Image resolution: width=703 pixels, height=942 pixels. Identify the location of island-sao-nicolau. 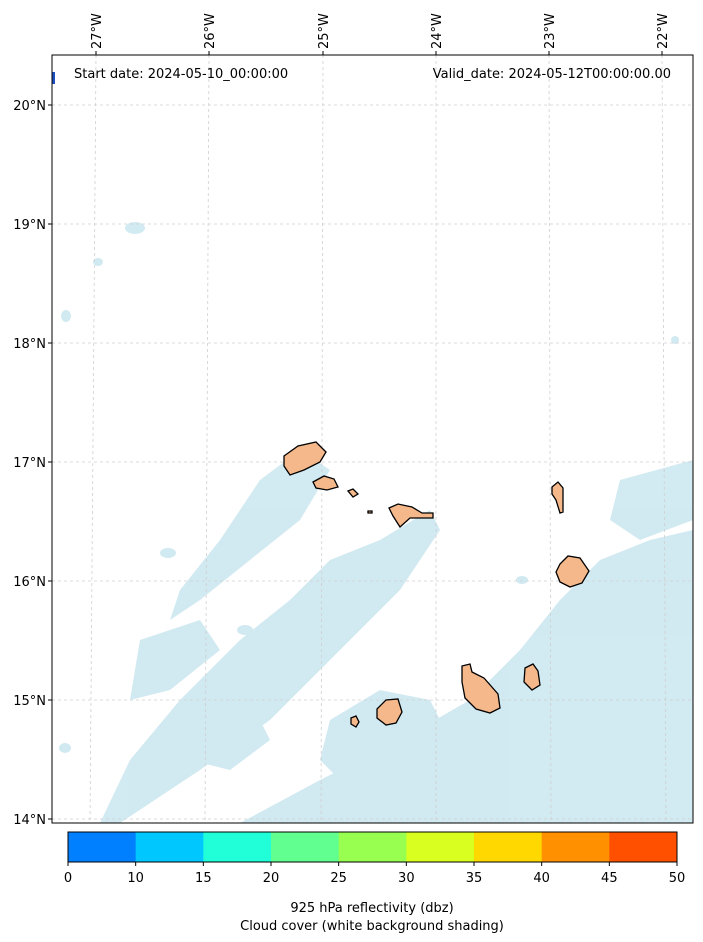
(411, 515).